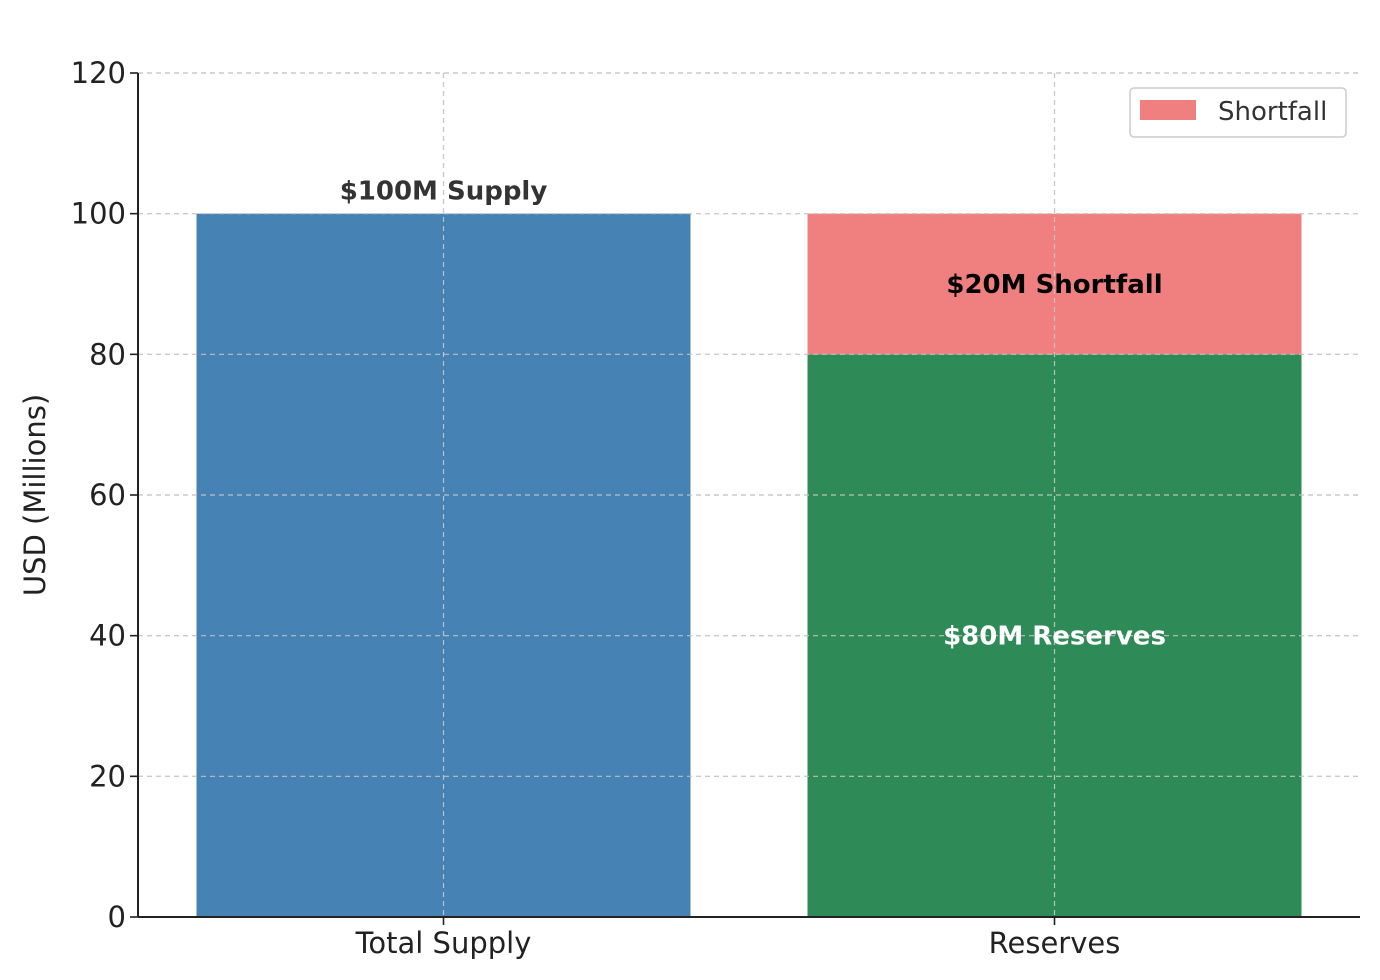  Describe the element at coordinates (1054, 637) in the screenshot. I see `data-label-1: $80M Reserves` at that location.